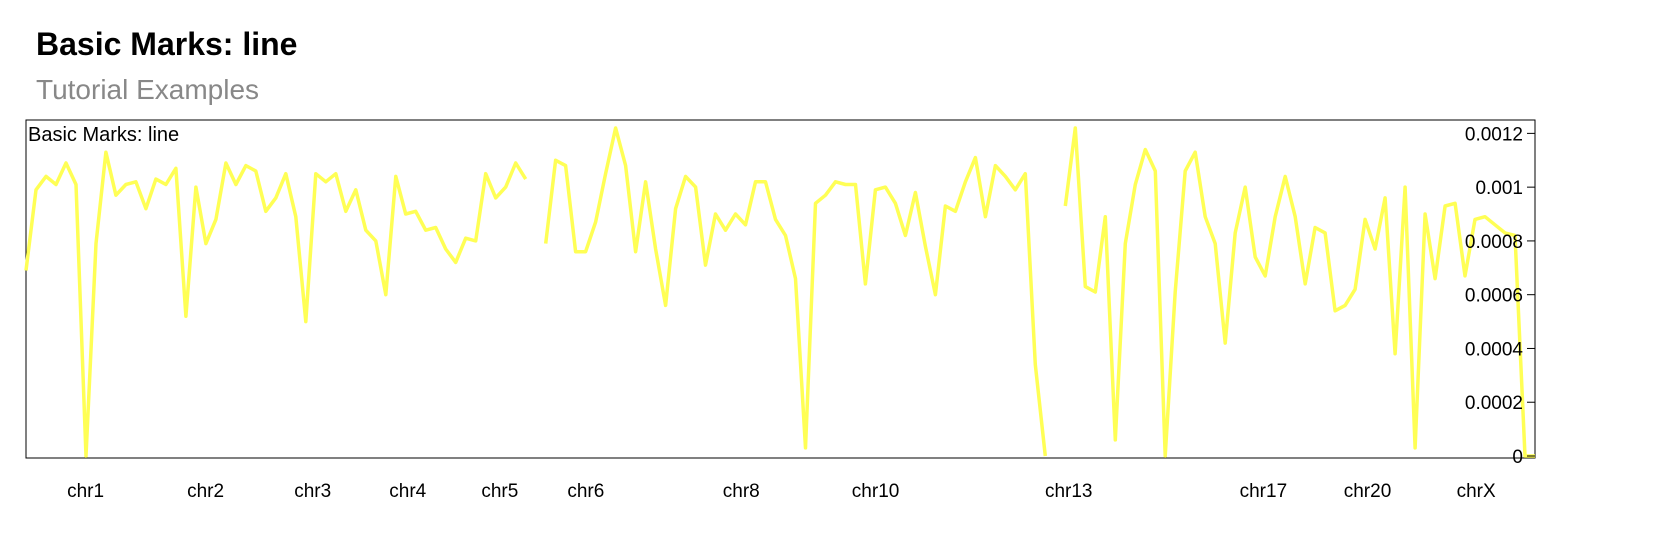 This screenshot has height=558, width=1660. I want to click on x-tick-label: chr10, so click(876, 491).